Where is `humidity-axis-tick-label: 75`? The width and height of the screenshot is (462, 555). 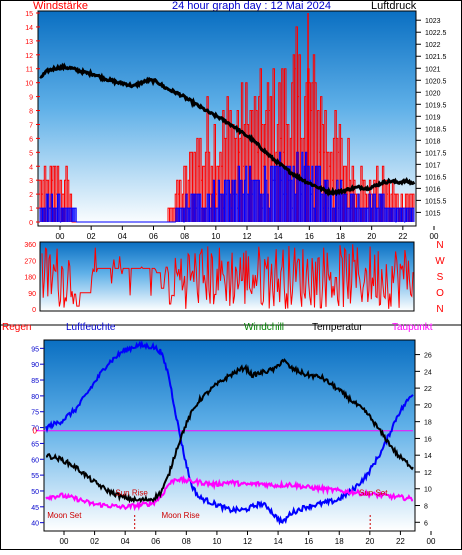 humidity-axis-tick-label: 75 is located at coordinates (35, 413).